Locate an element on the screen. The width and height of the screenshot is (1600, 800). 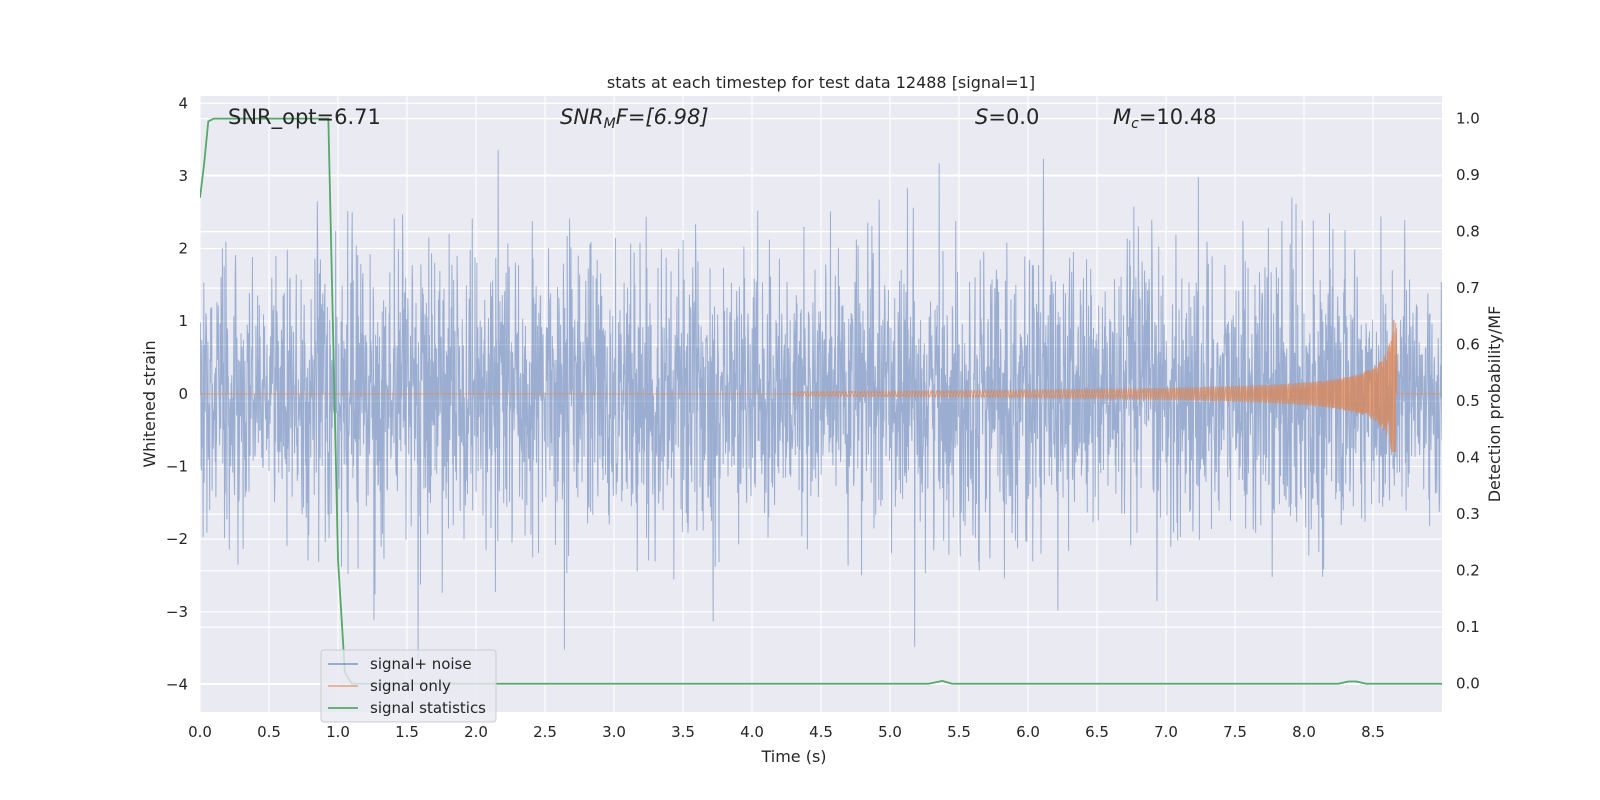
annotation-snr-opt: SNR_opt=6.71 is located at coordinates (304, 117).